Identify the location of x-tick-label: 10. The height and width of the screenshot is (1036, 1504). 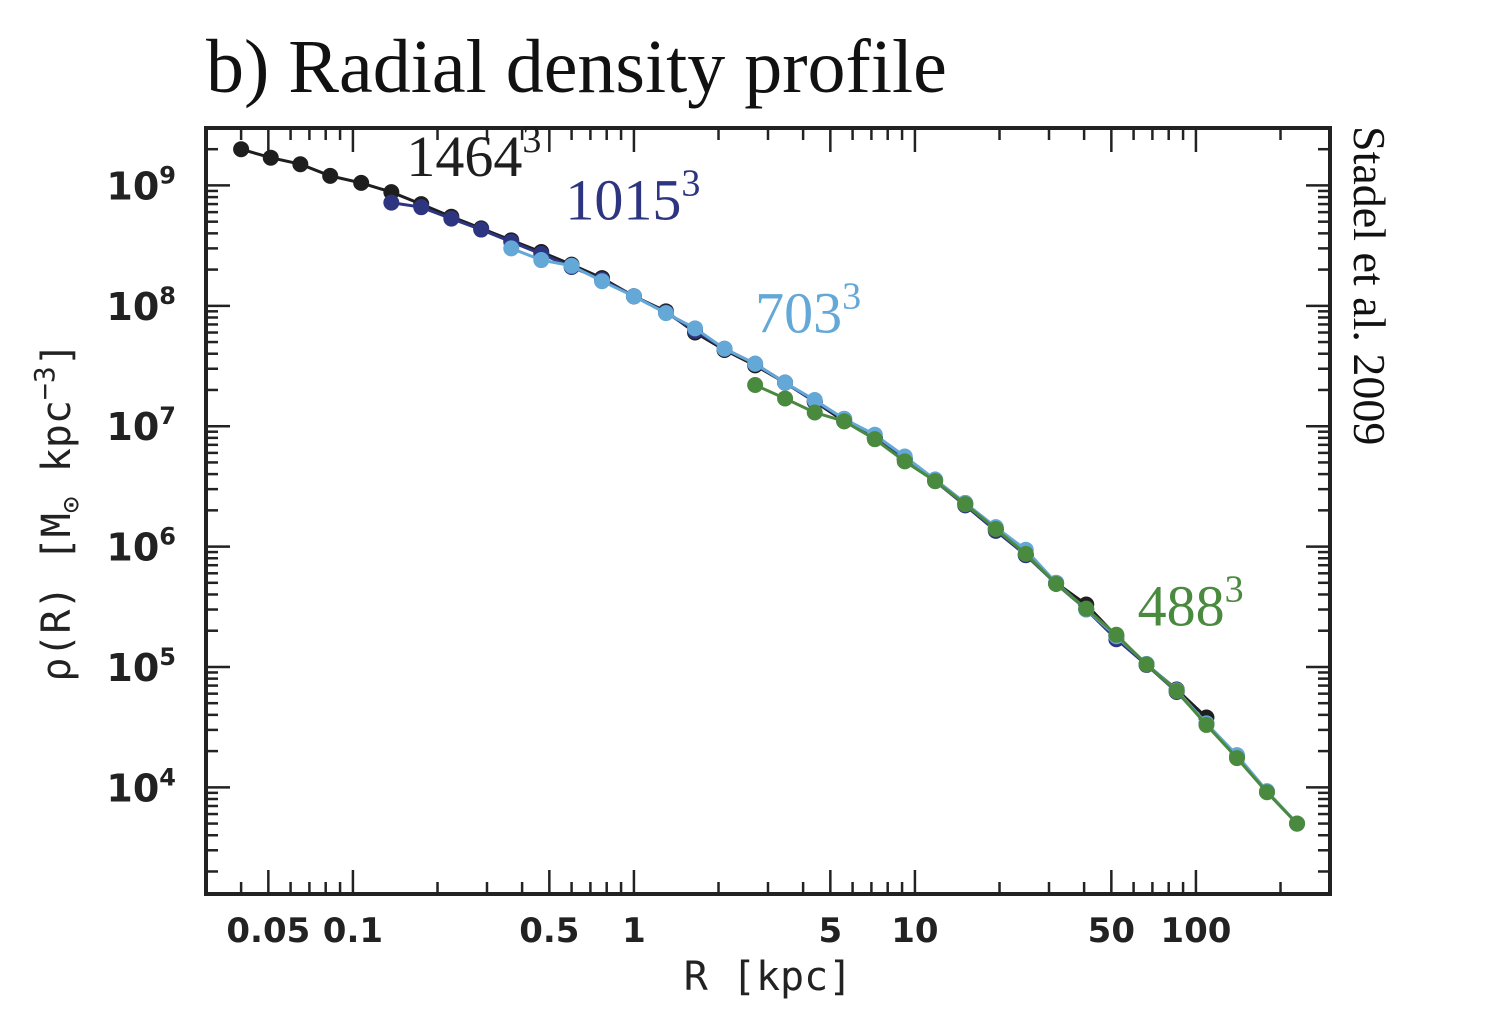
(914, 931).